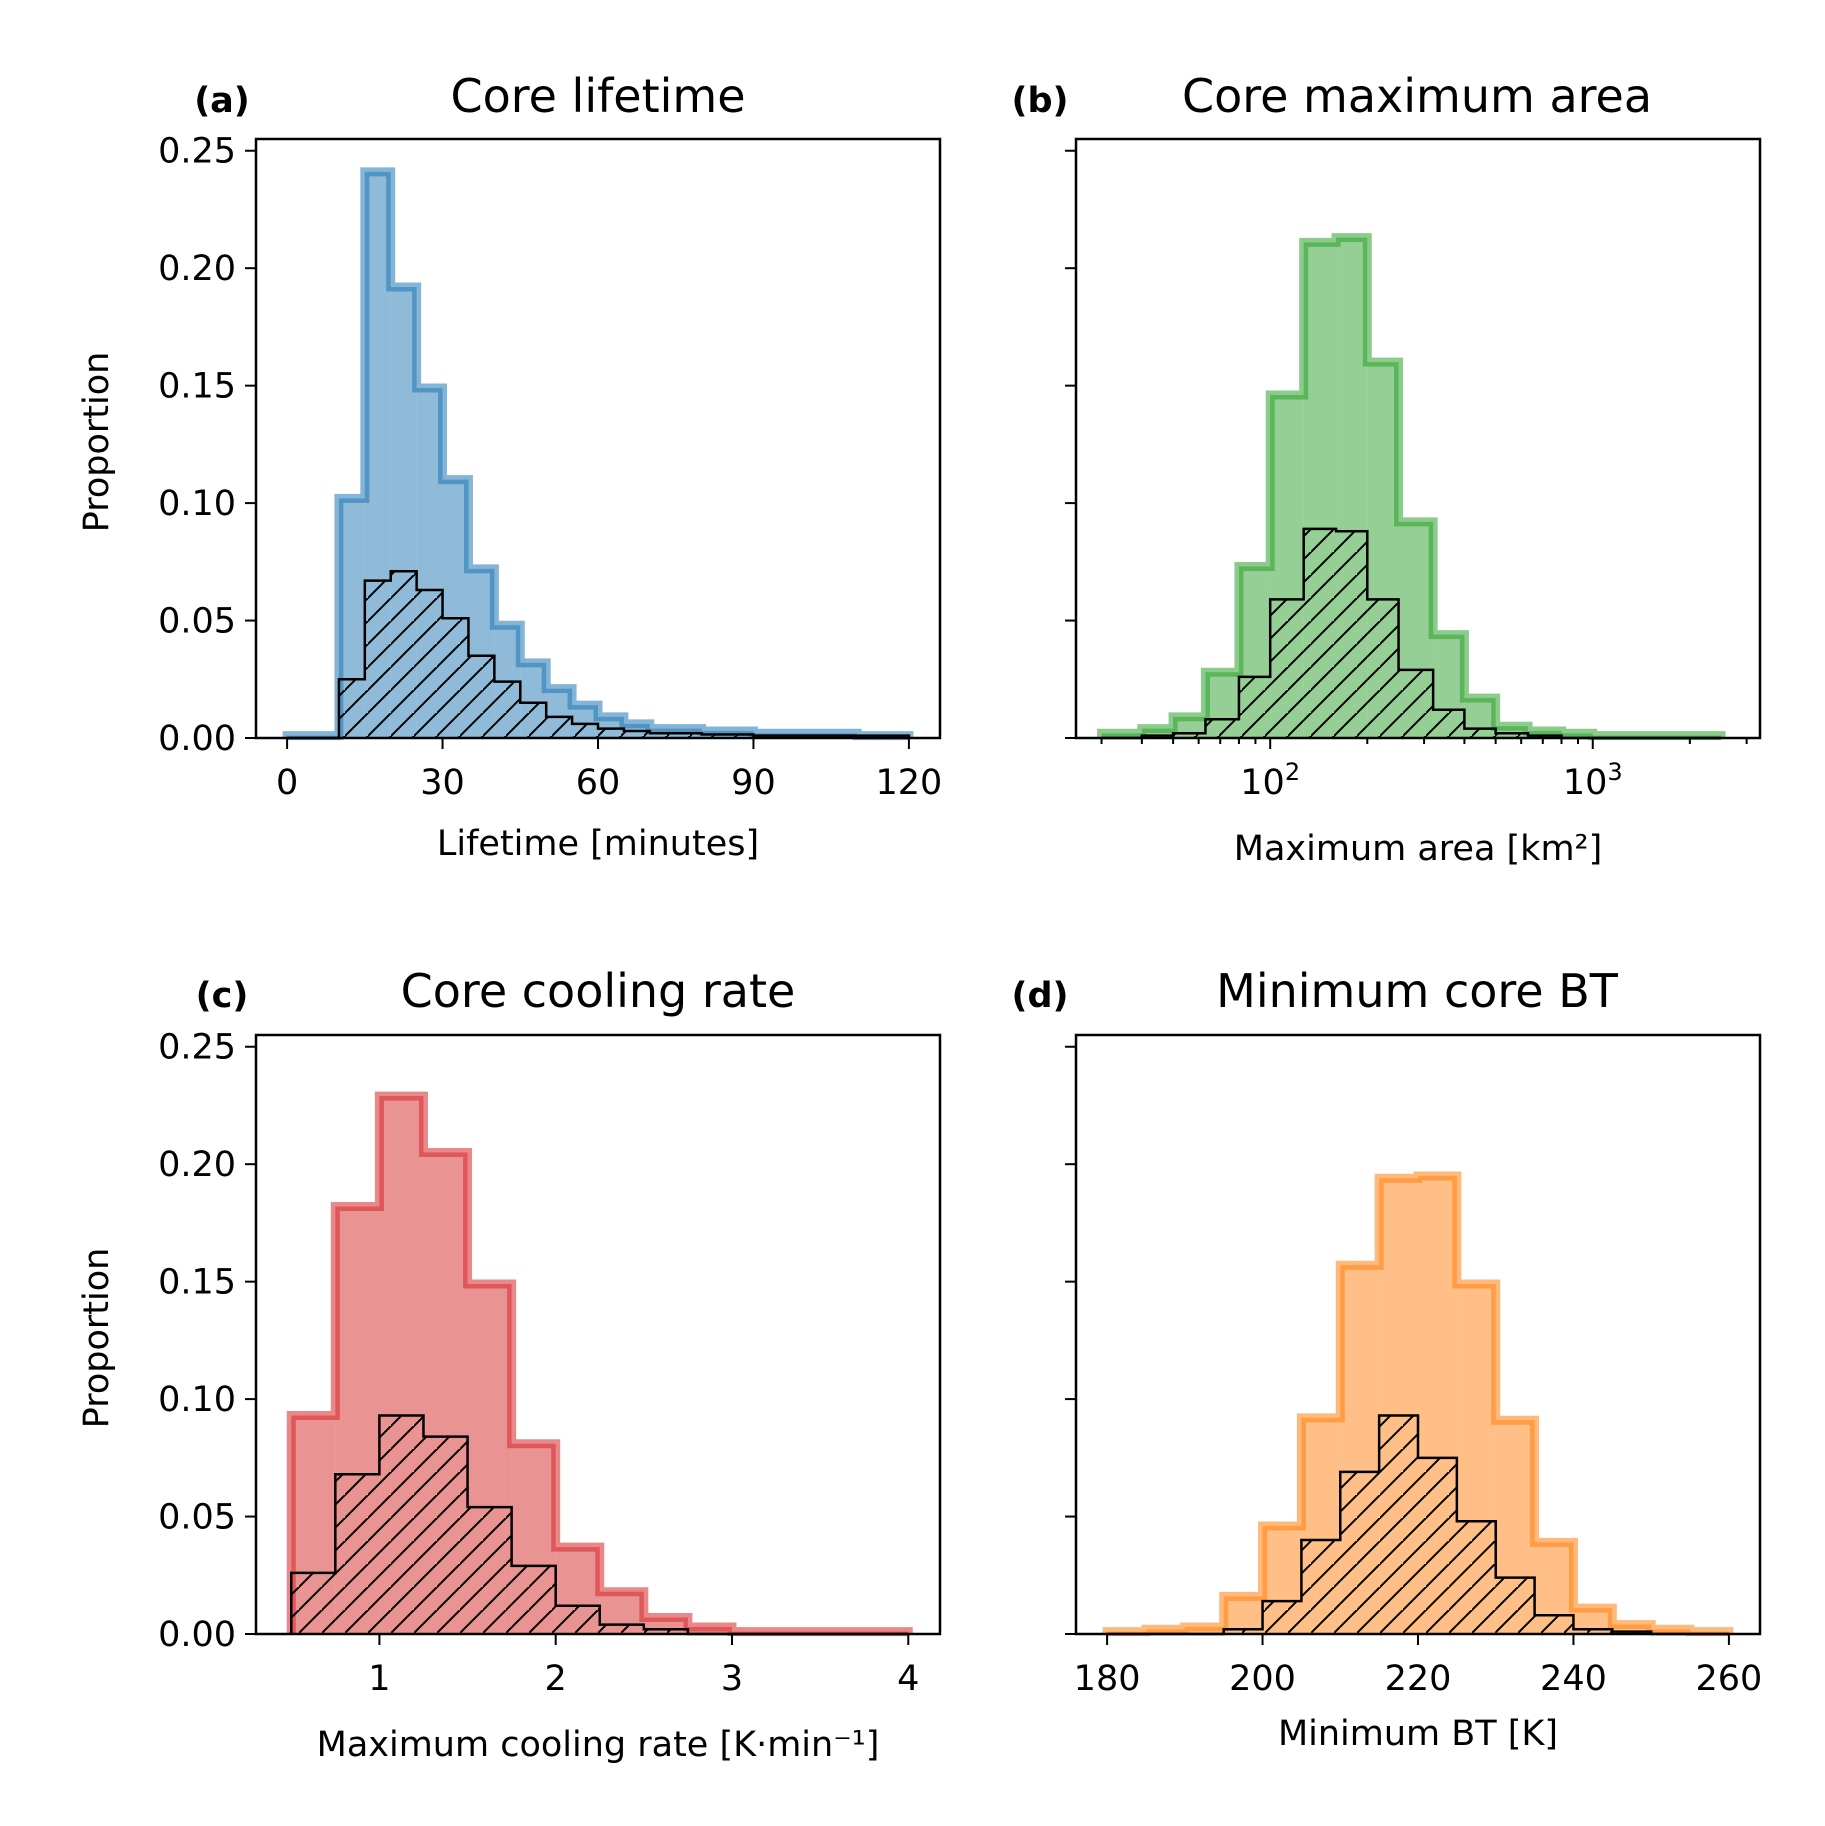 The height and width of the screenshot is (1826, 1825). I want to click on x-tick-exponent: 2, so click(1292, 772).